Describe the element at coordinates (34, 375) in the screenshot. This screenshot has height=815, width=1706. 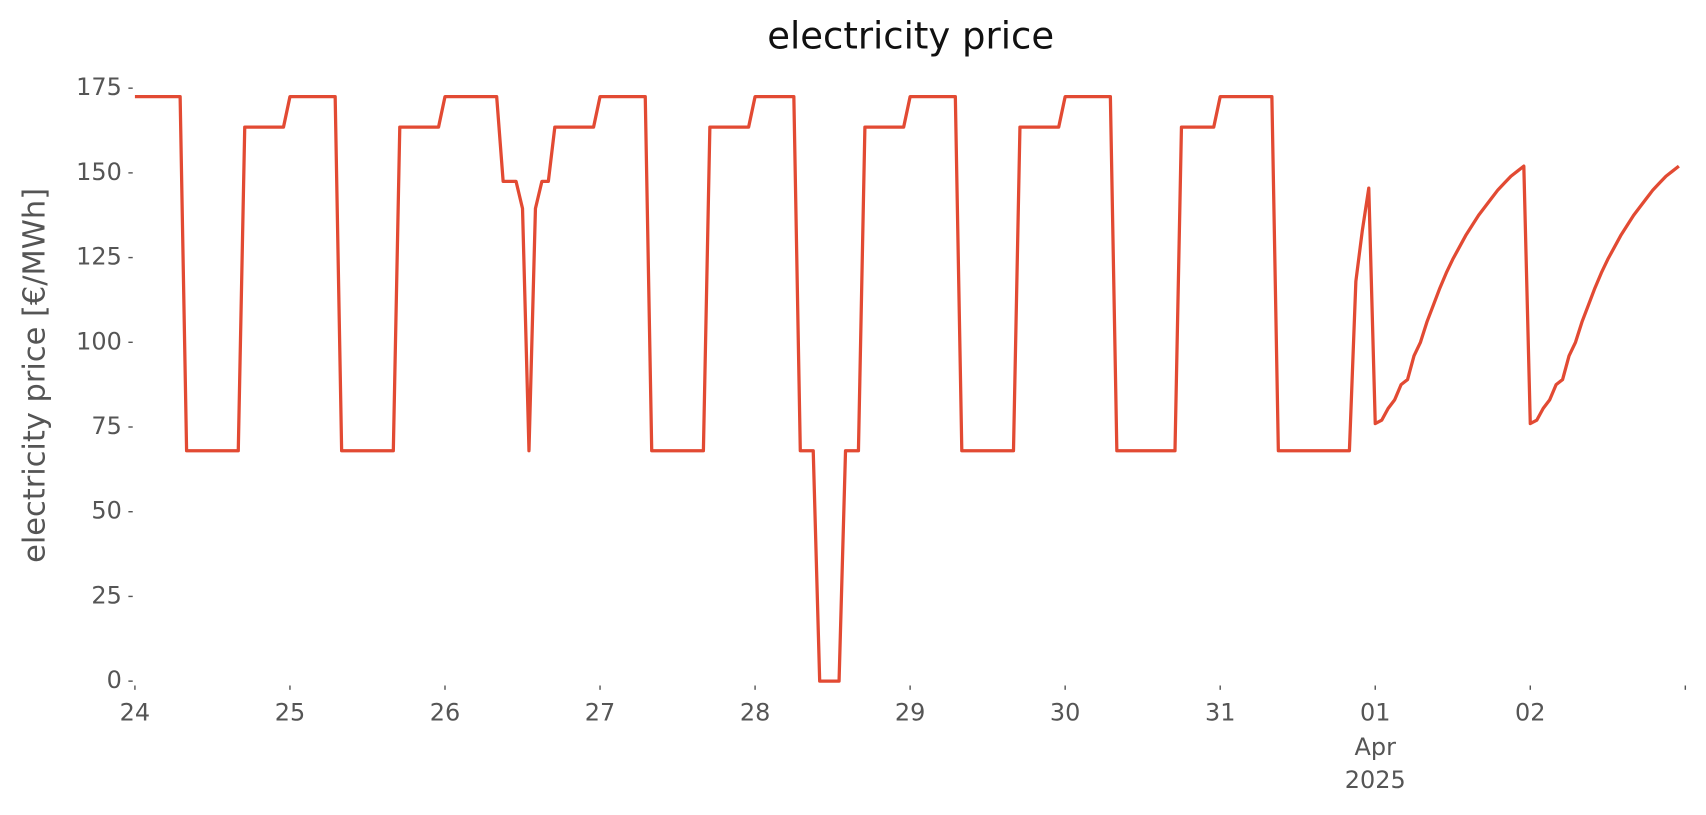
I see `y-axis-label: electricity price [€/MWh]` at that location.